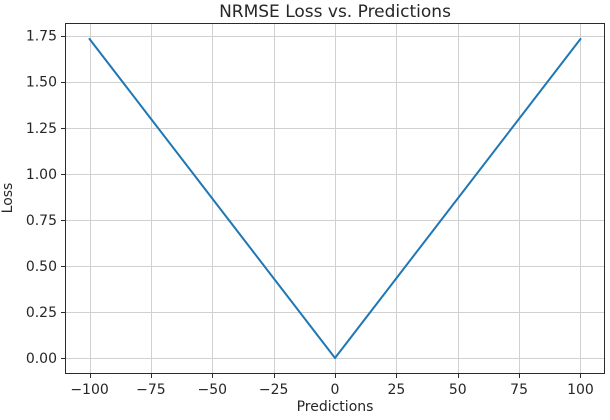  Describe the element at coordinates (396, 390) in the screenshot. I see `x-tick-label: 25` at that location.